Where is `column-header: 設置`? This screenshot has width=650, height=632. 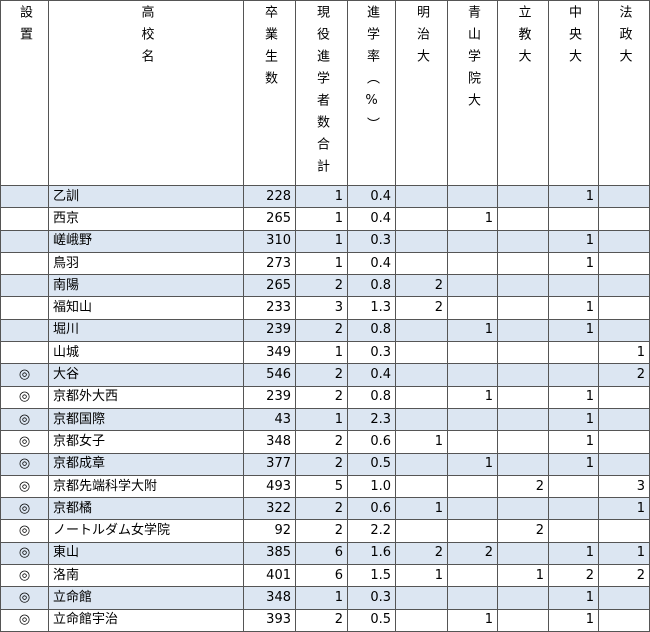
column-header: 設置 is located at coordinates (24, 93).